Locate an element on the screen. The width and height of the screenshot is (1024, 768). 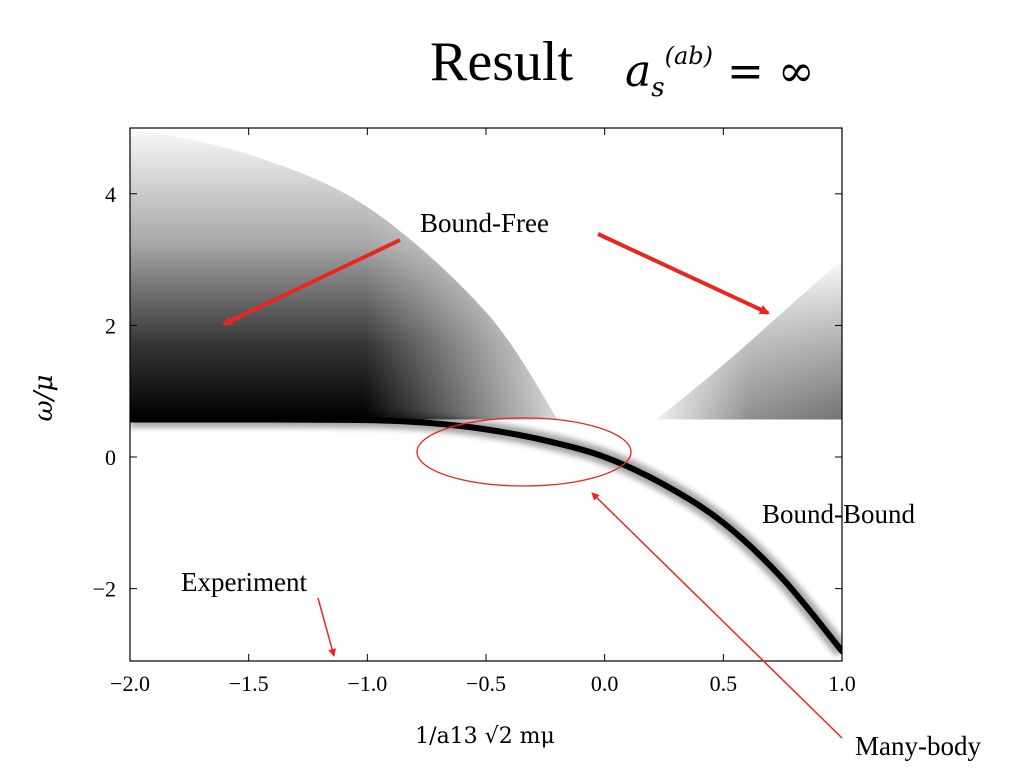
x-axis-label: 1/a13 √2 mμ is located at coordinates (485, 736).